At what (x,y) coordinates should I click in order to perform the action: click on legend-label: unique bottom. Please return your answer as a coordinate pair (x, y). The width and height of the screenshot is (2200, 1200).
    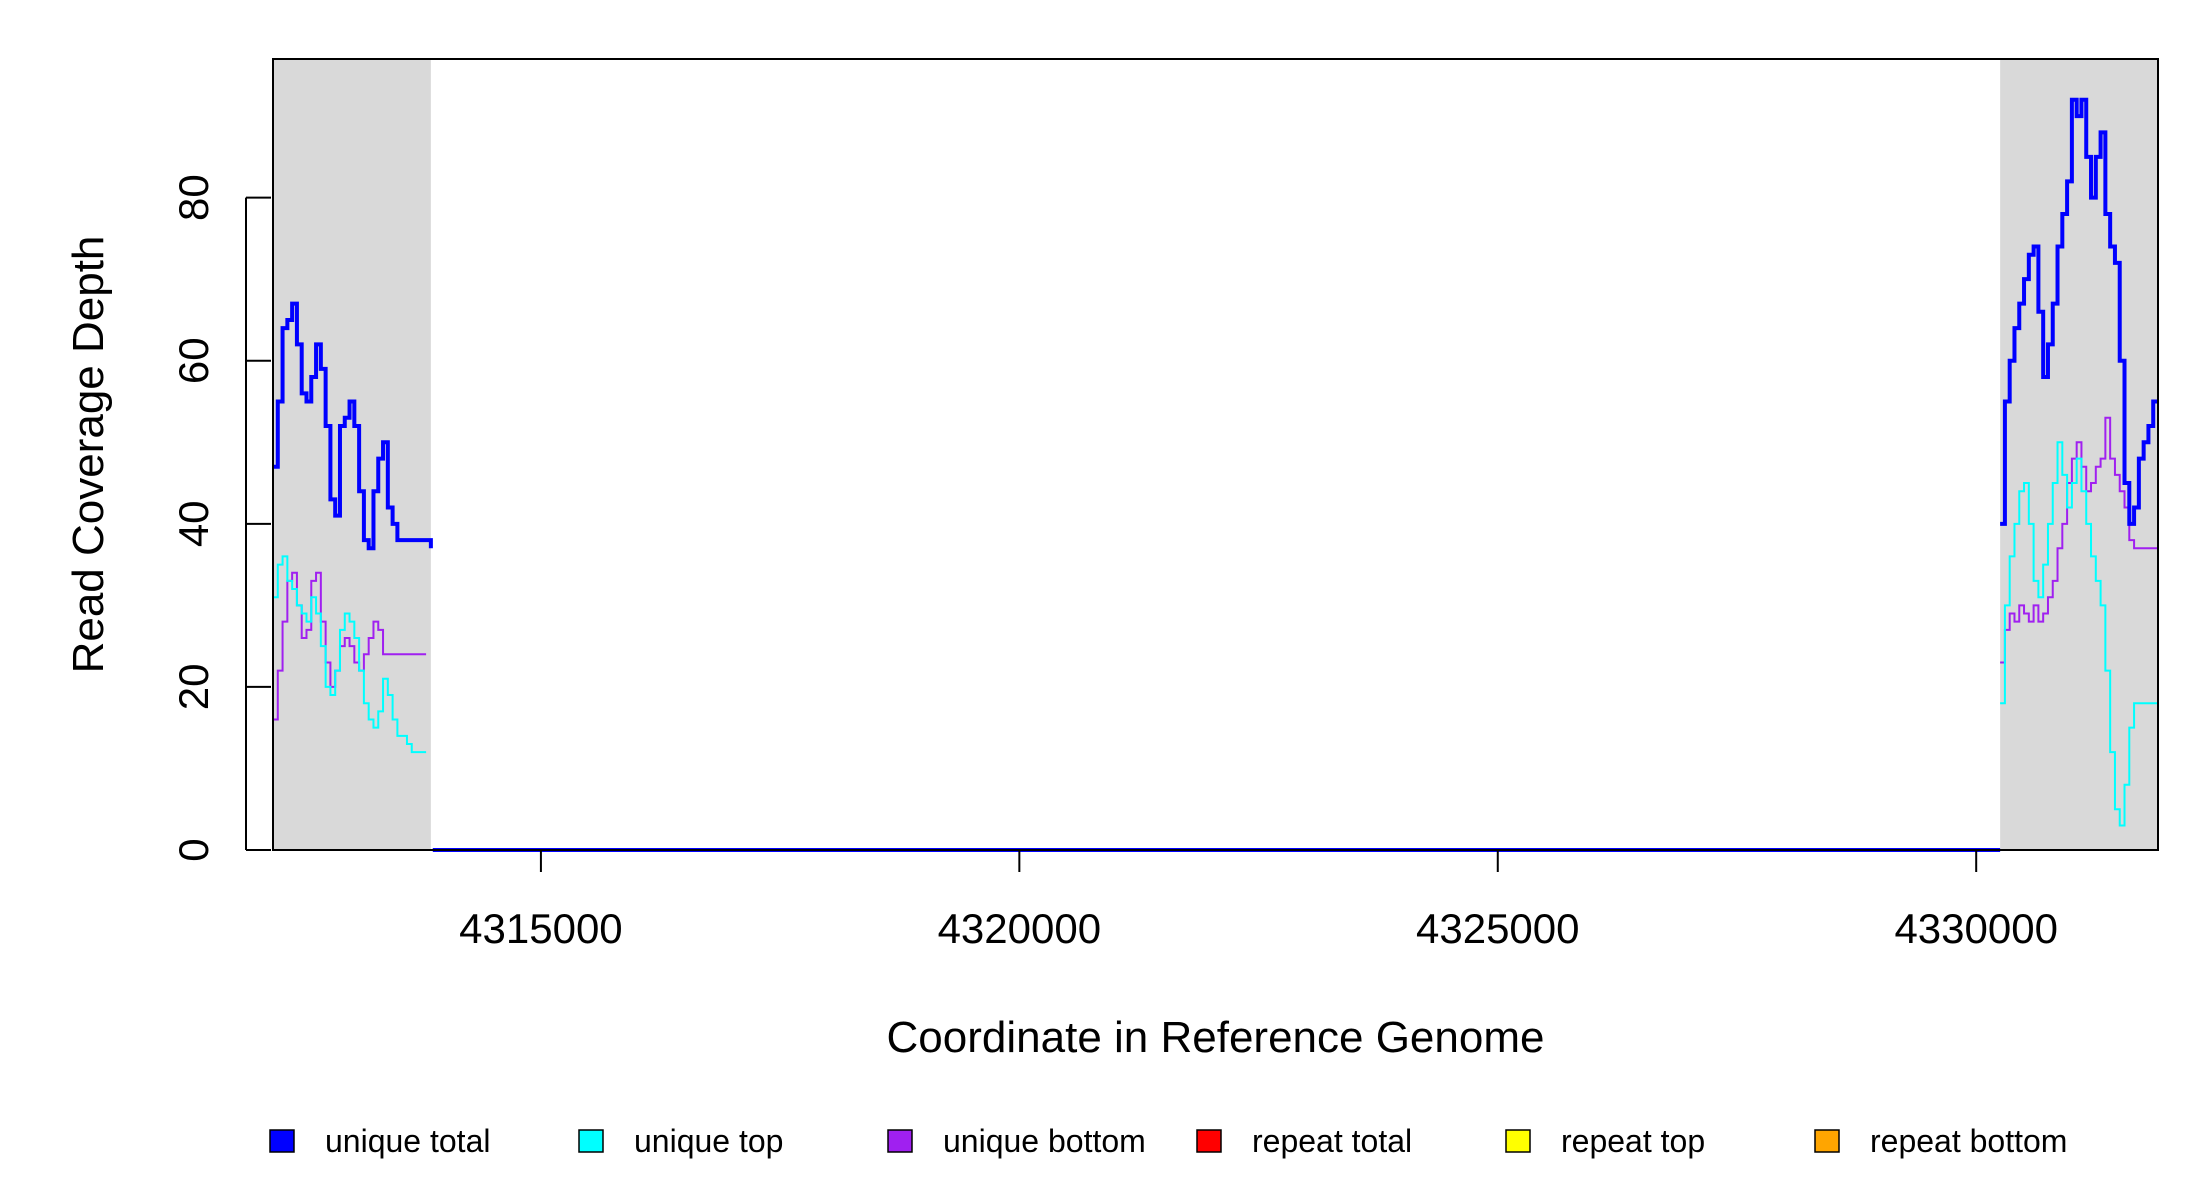
    Looking at the image, I should click on (1044, 1141).